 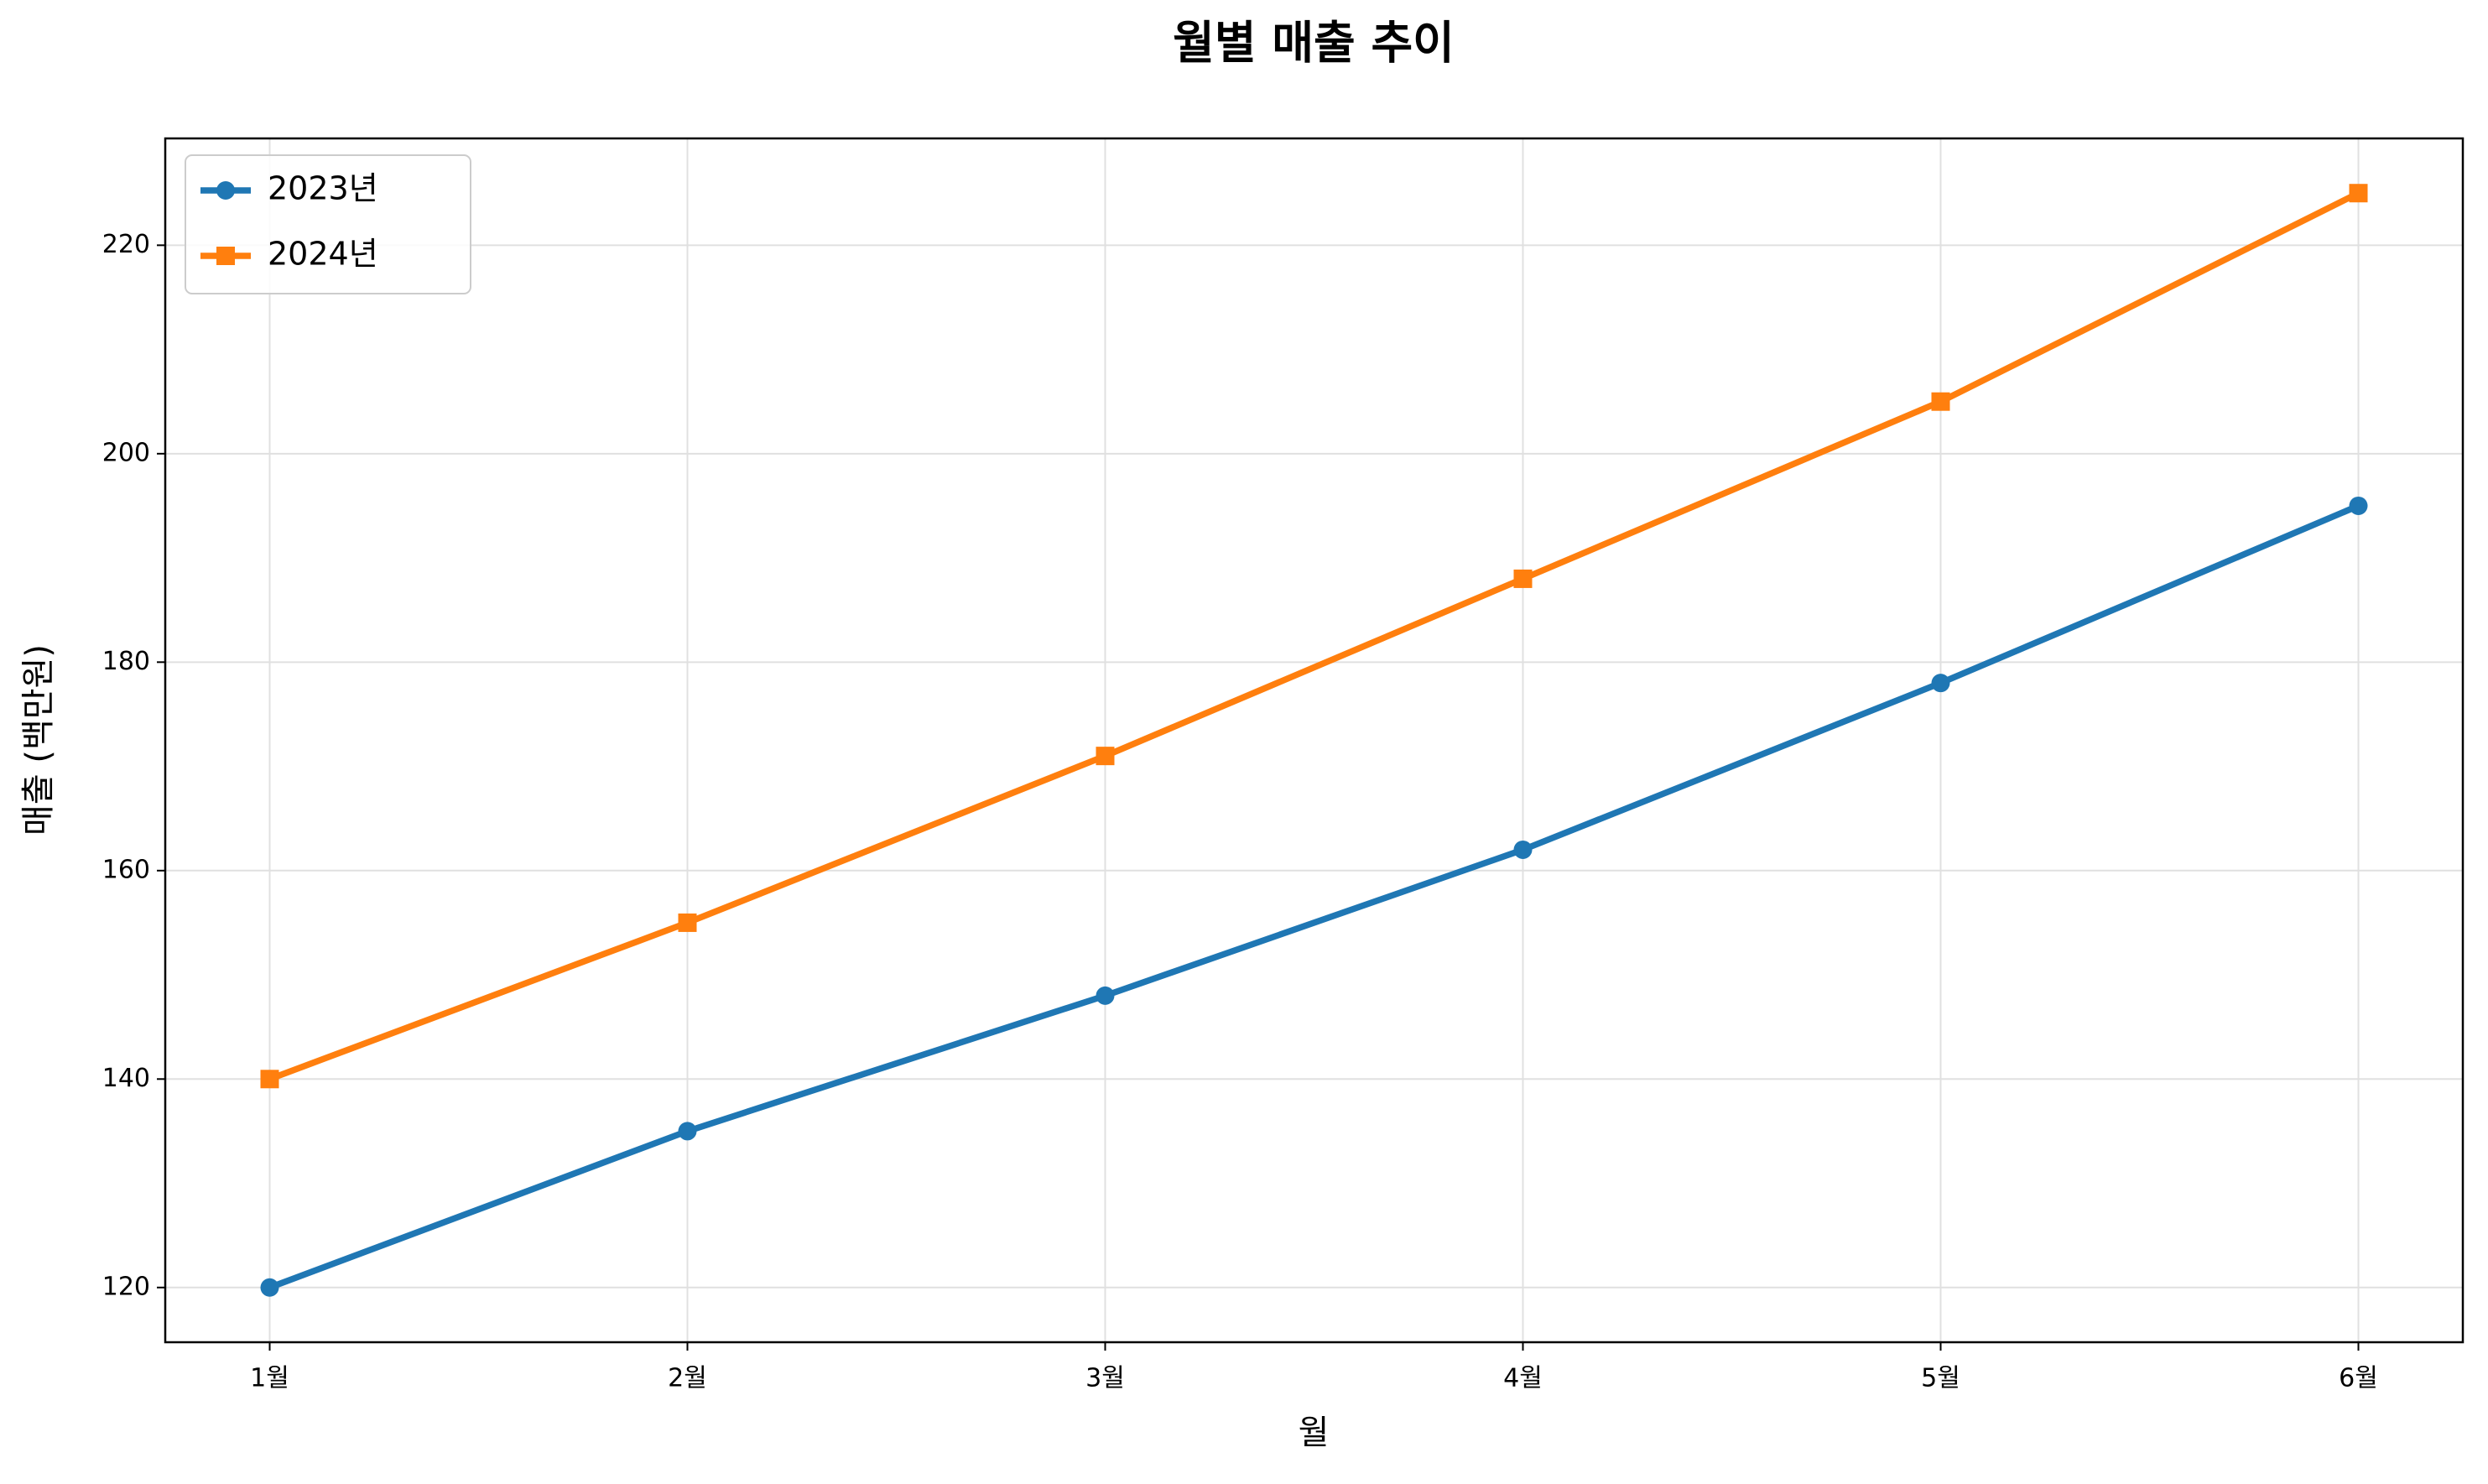 What do you see at coordinates (126, 869) in the screenshot?
I see `y-tick-label: 160` at bounding box center [126, 869].